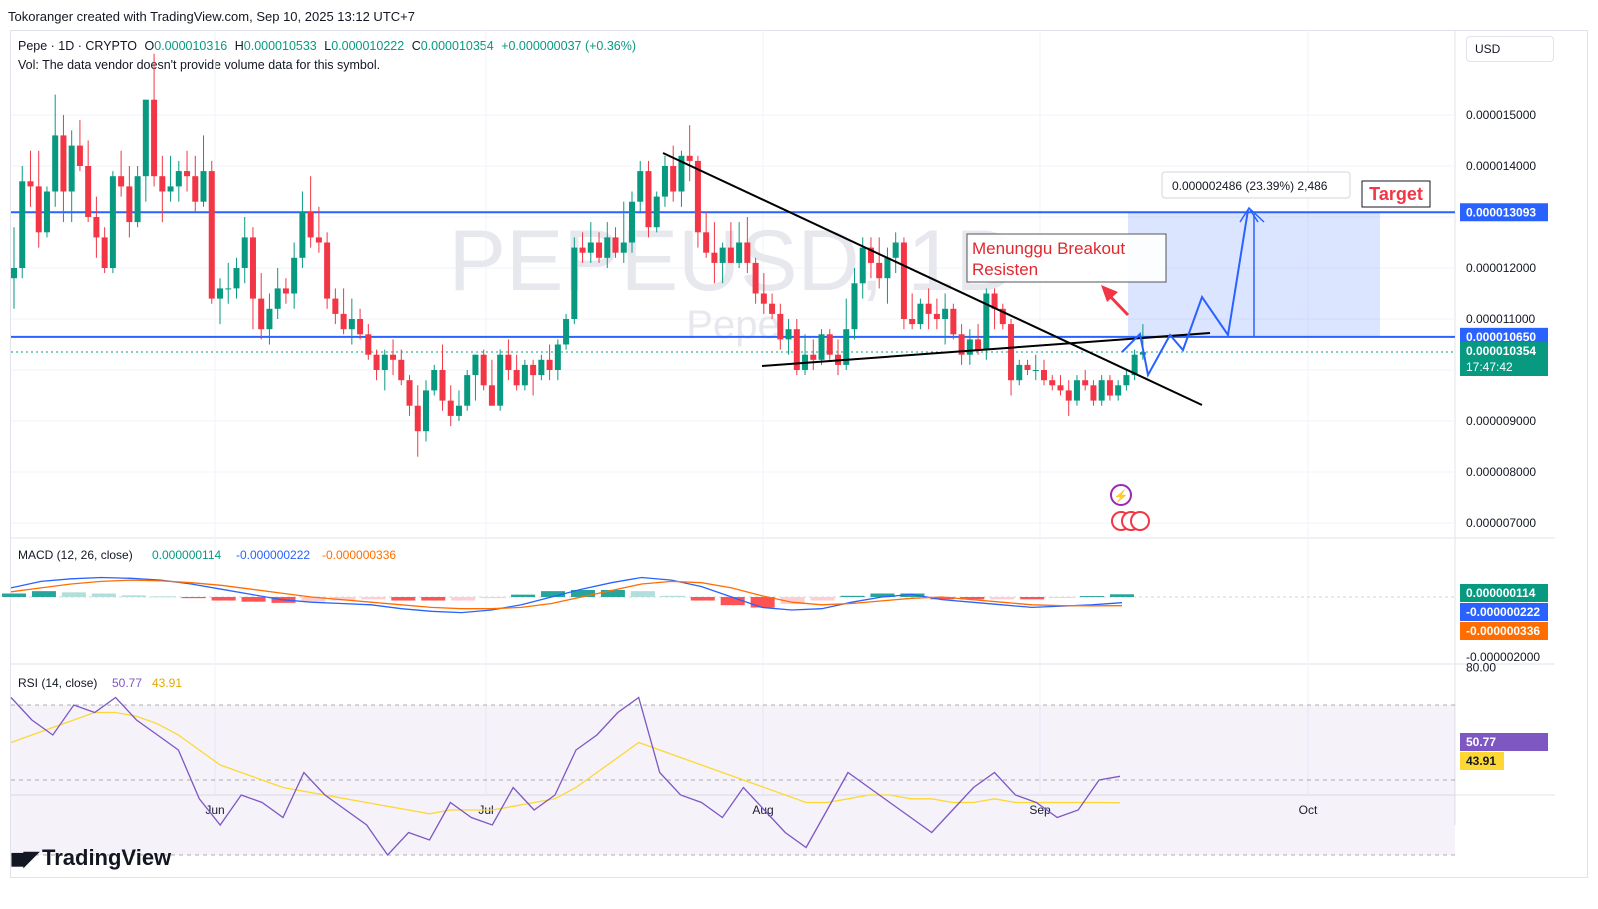  I want to click on breakout-note-box, so click(1066, 258).